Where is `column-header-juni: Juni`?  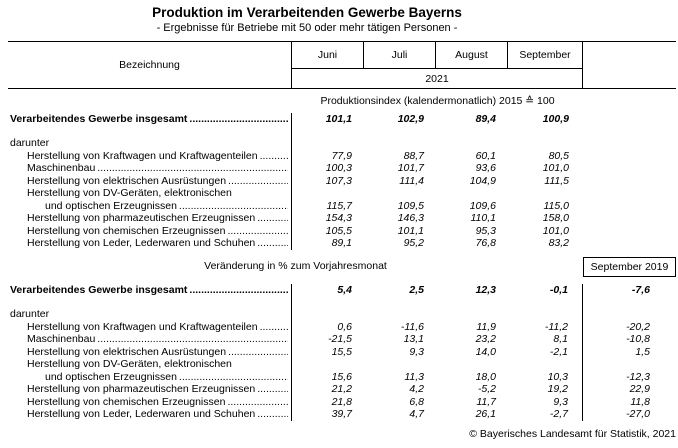
column-header-juni: Juni is located at coordinates (328, 55).